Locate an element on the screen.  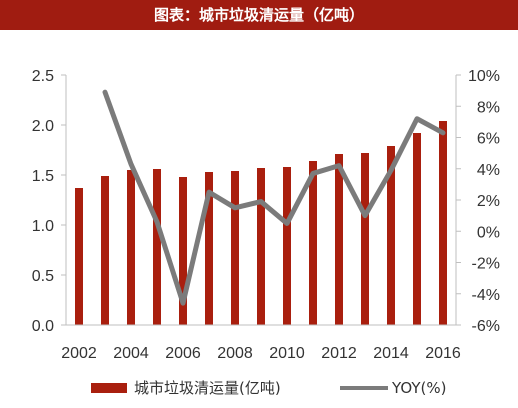
bar-2011 is located at coordinates (313, 243).